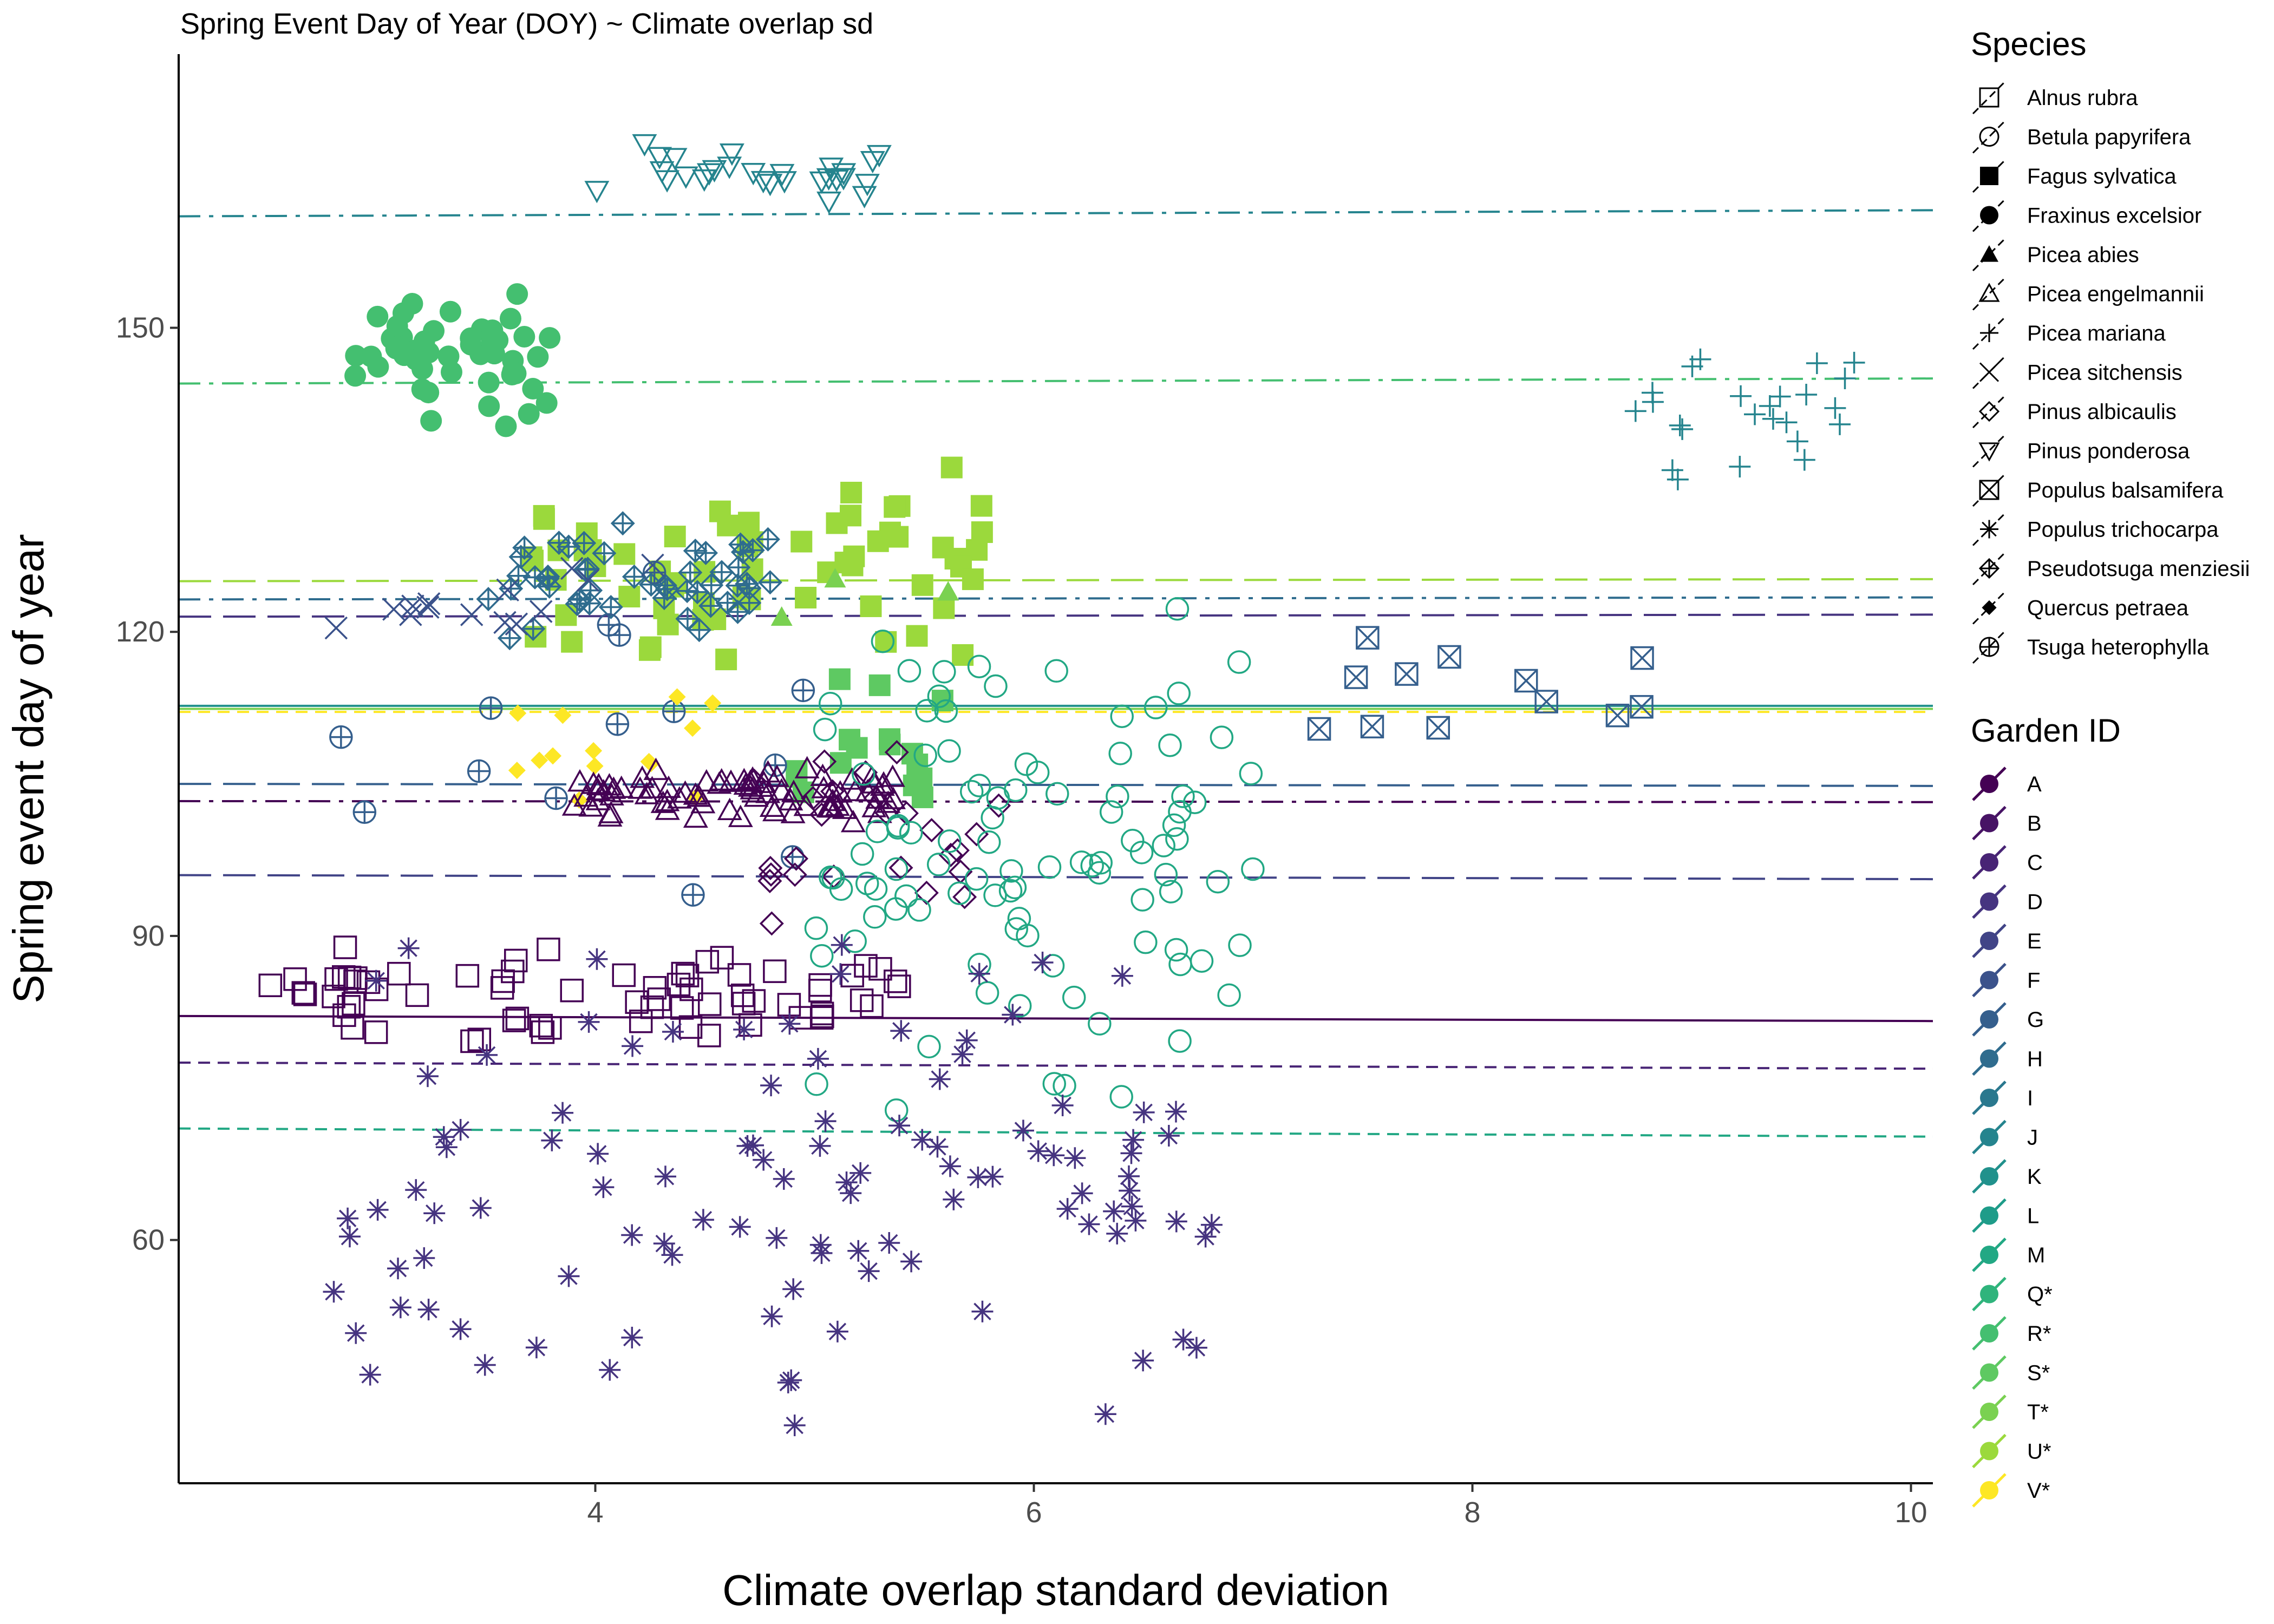  Describe the element at coordinates (1055, 1590) in the screenshot. I see `x-axis-label: Climate overlap standard deviation` at that location.